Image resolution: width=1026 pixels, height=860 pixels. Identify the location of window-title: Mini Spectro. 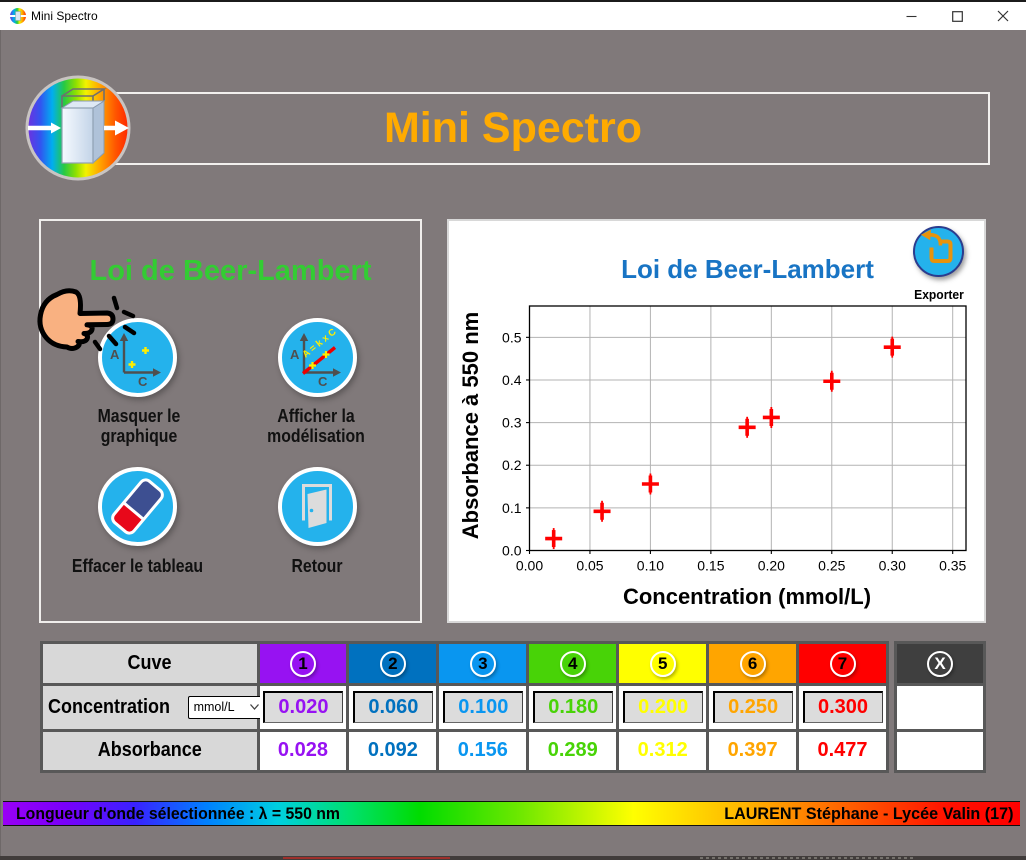
(64, 16).